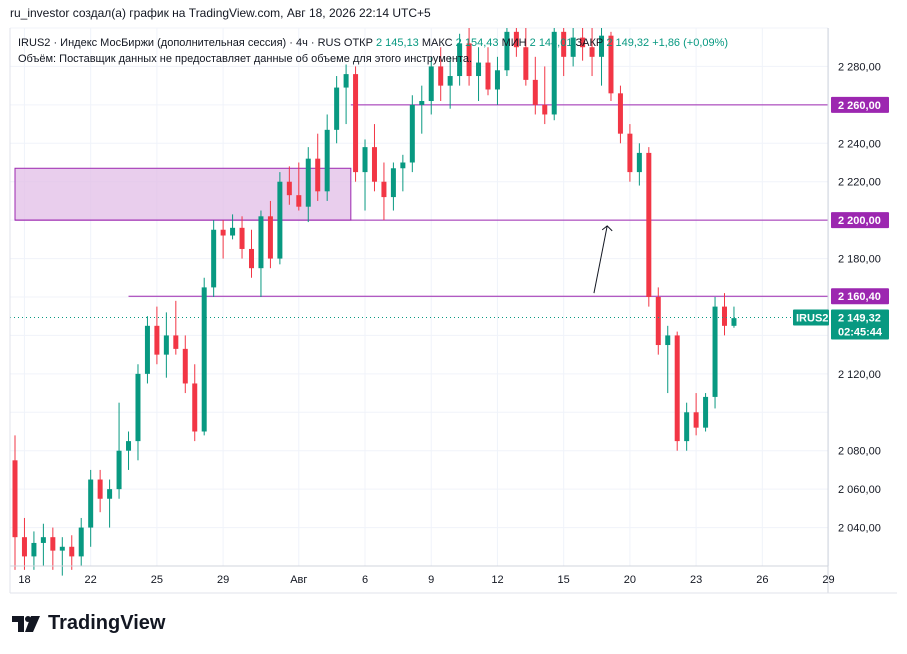 Image resolution: width=907 pixels, height=654 pixels. What do you see at coordinates (812, 319) in the screenshot?
I see `symbol-tag-label: IRUS2` at bounding box center [812, 319].